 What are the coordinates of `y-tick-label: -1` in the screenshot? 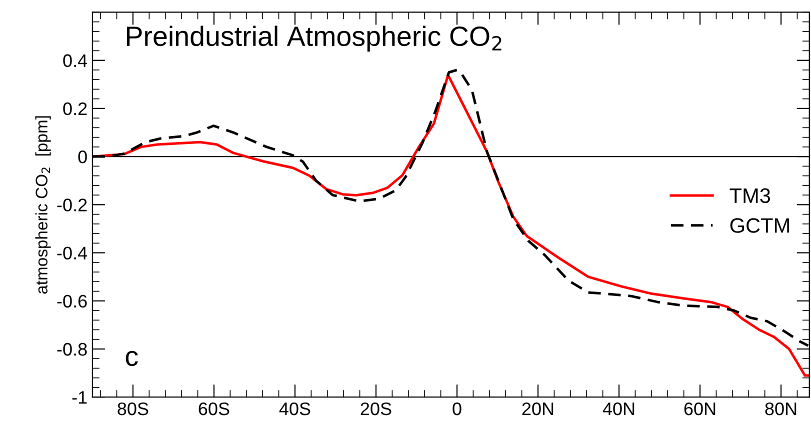 It's located at (79, 397).